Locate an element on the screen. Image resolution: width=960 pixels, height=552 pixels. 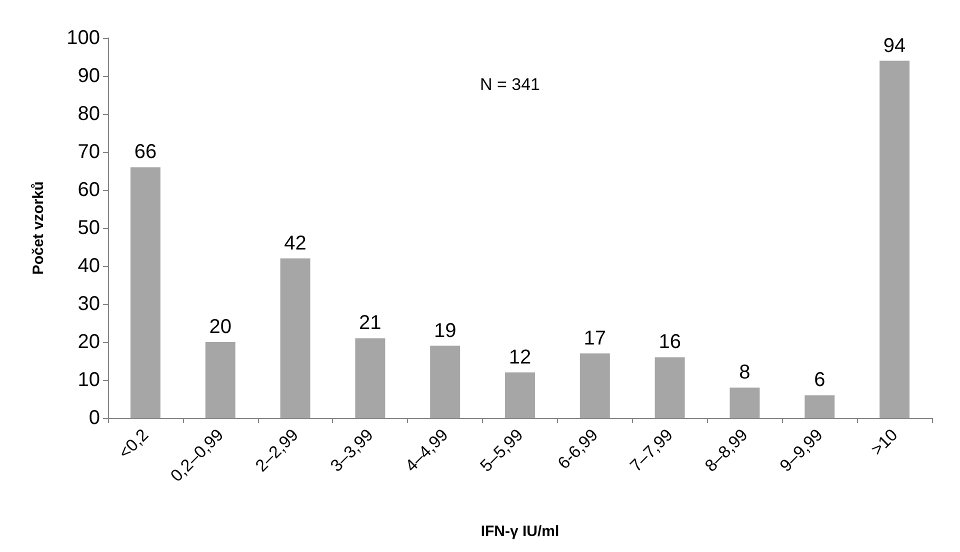
data-label: 20 is located at coordinates (220, 327).